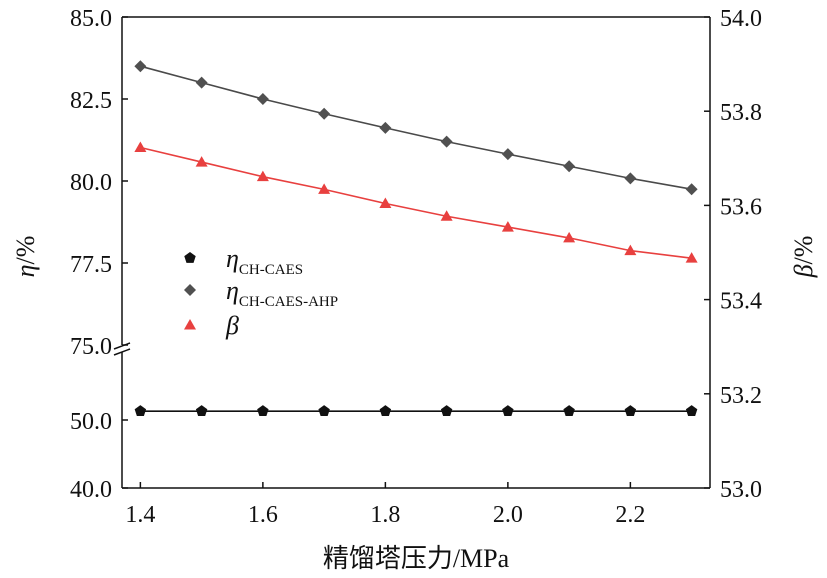  What do you see at coordinates (741, 207) in the screenshot?
I see `right-y-tick-label: 53.6` at bounding box center [741, 207].